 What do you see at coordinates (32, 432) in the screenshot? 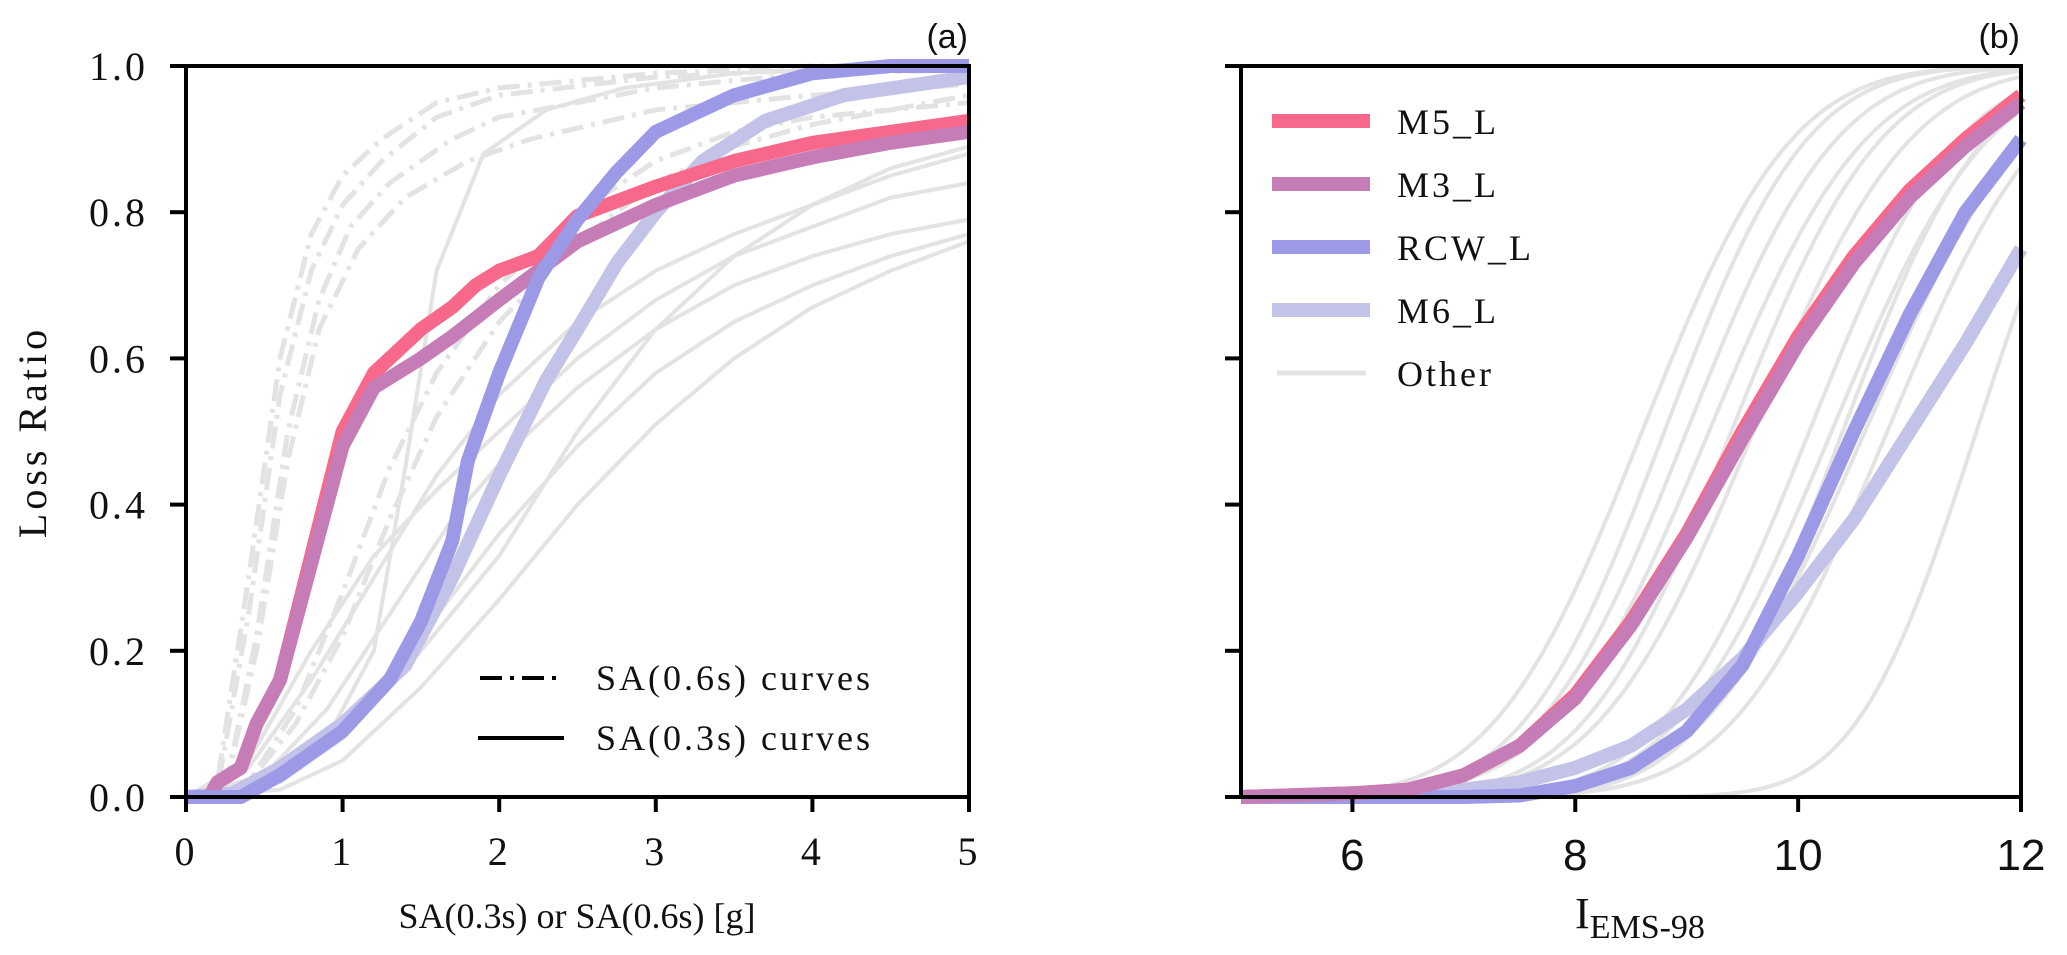
I see `panel-a-y-axis-label: Loss Ratio` at bounding box center [32, 432].